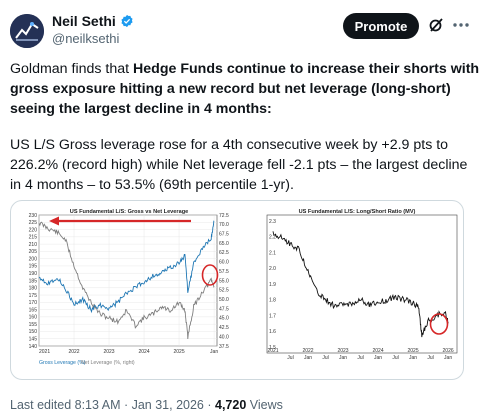 The height and width of the screenshot is (417, 483). What do you see at coordinates (33, 303) in the screenshot?
I see `chart-1-y-left-tick: 170` at bounding box center [33, 303].